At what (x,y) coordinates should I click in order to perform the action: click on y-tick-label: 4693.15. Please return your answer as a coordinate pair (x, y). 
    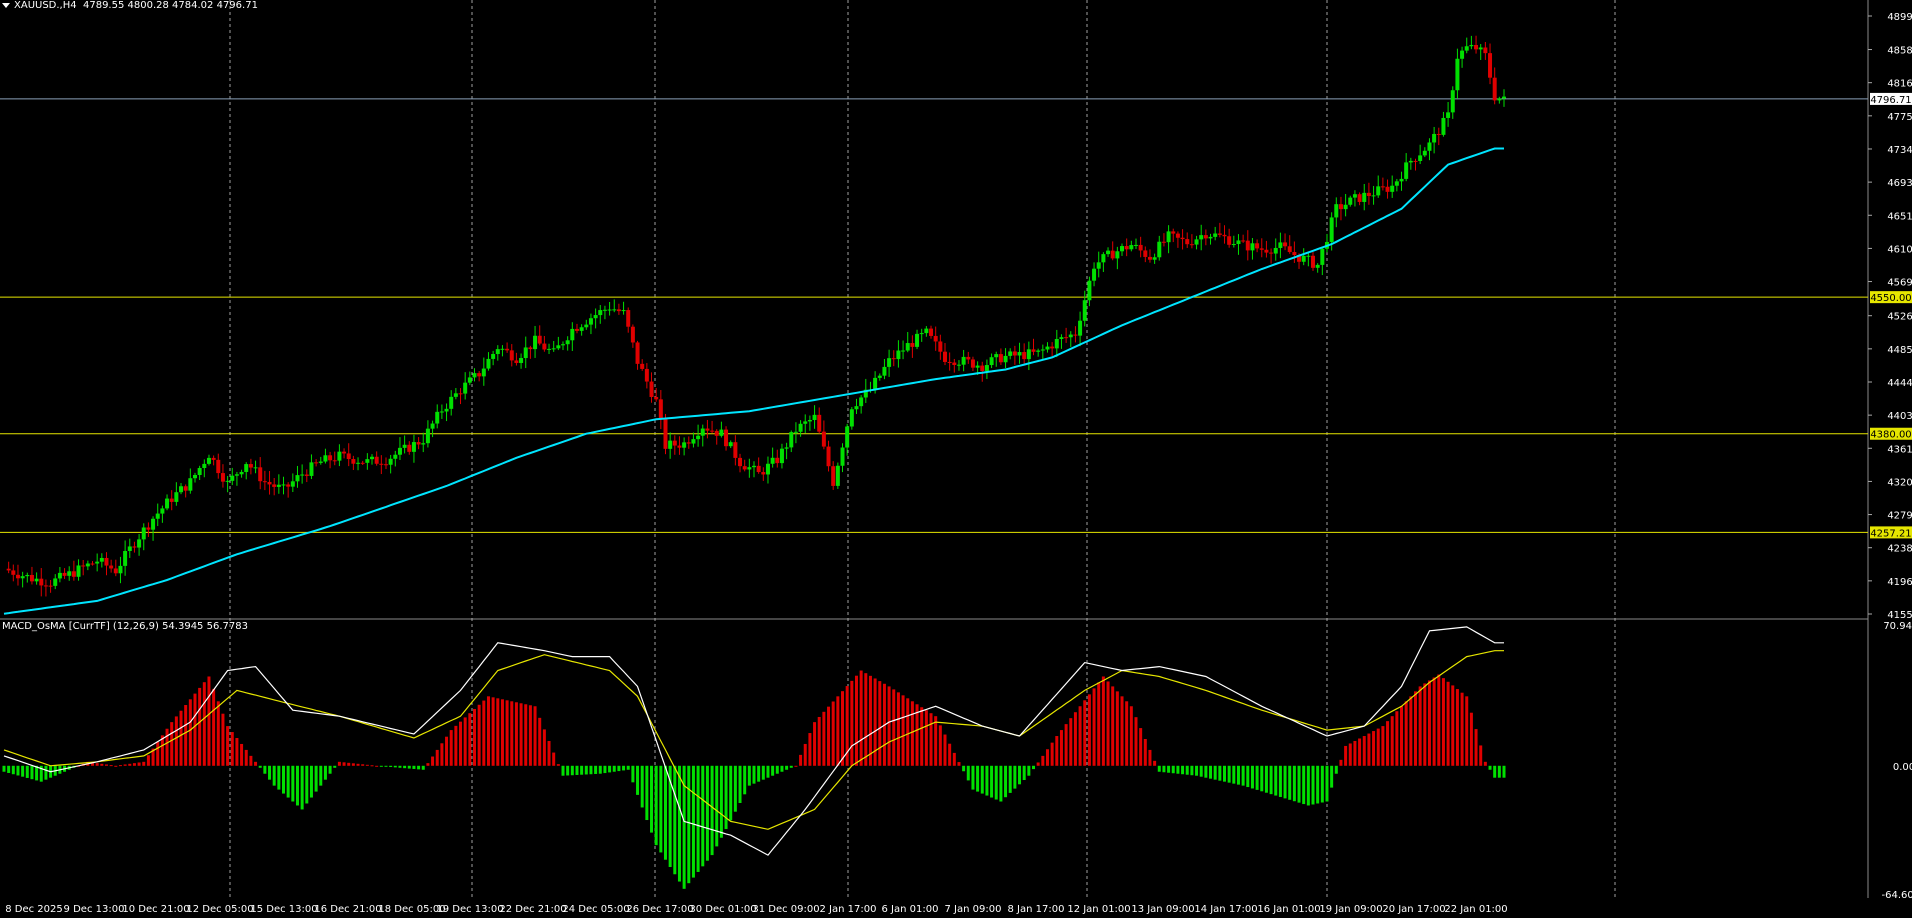
    Looking at the image, I should click on (1899, 183).